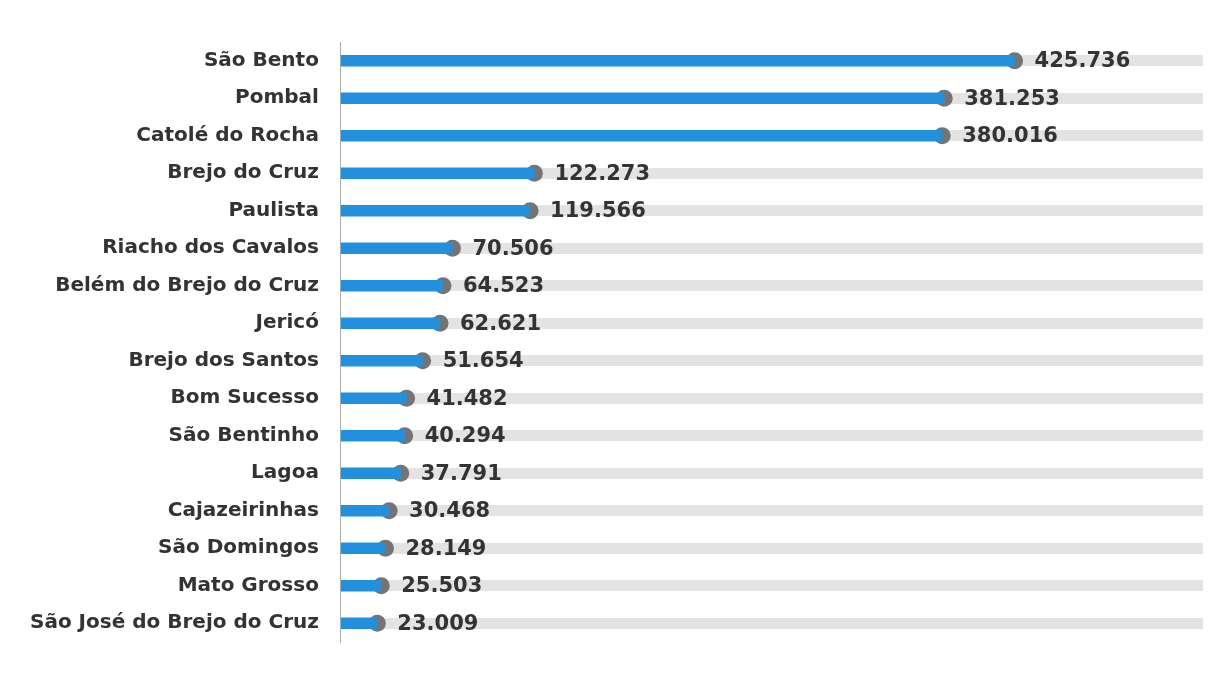 Image resolution: width=1211 pixels, height=679 pixels. What do you see at coordinates (223, 358) in the screenshot?
I see `y-tick-label: Brejo dos Santos` at bounding box center [223, 358].